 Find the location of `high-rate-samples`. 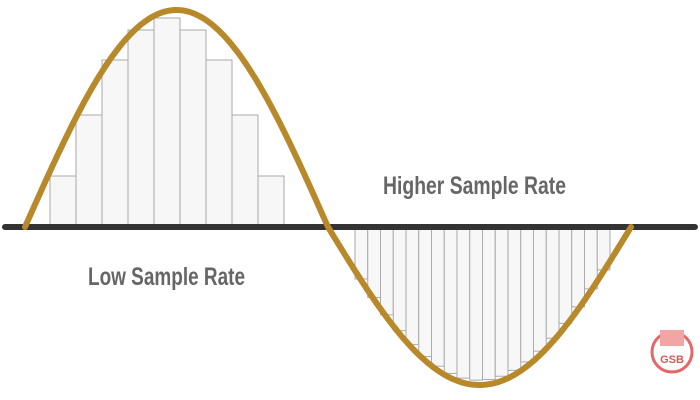

high-rate-samples is located at coordinates (482, 303).